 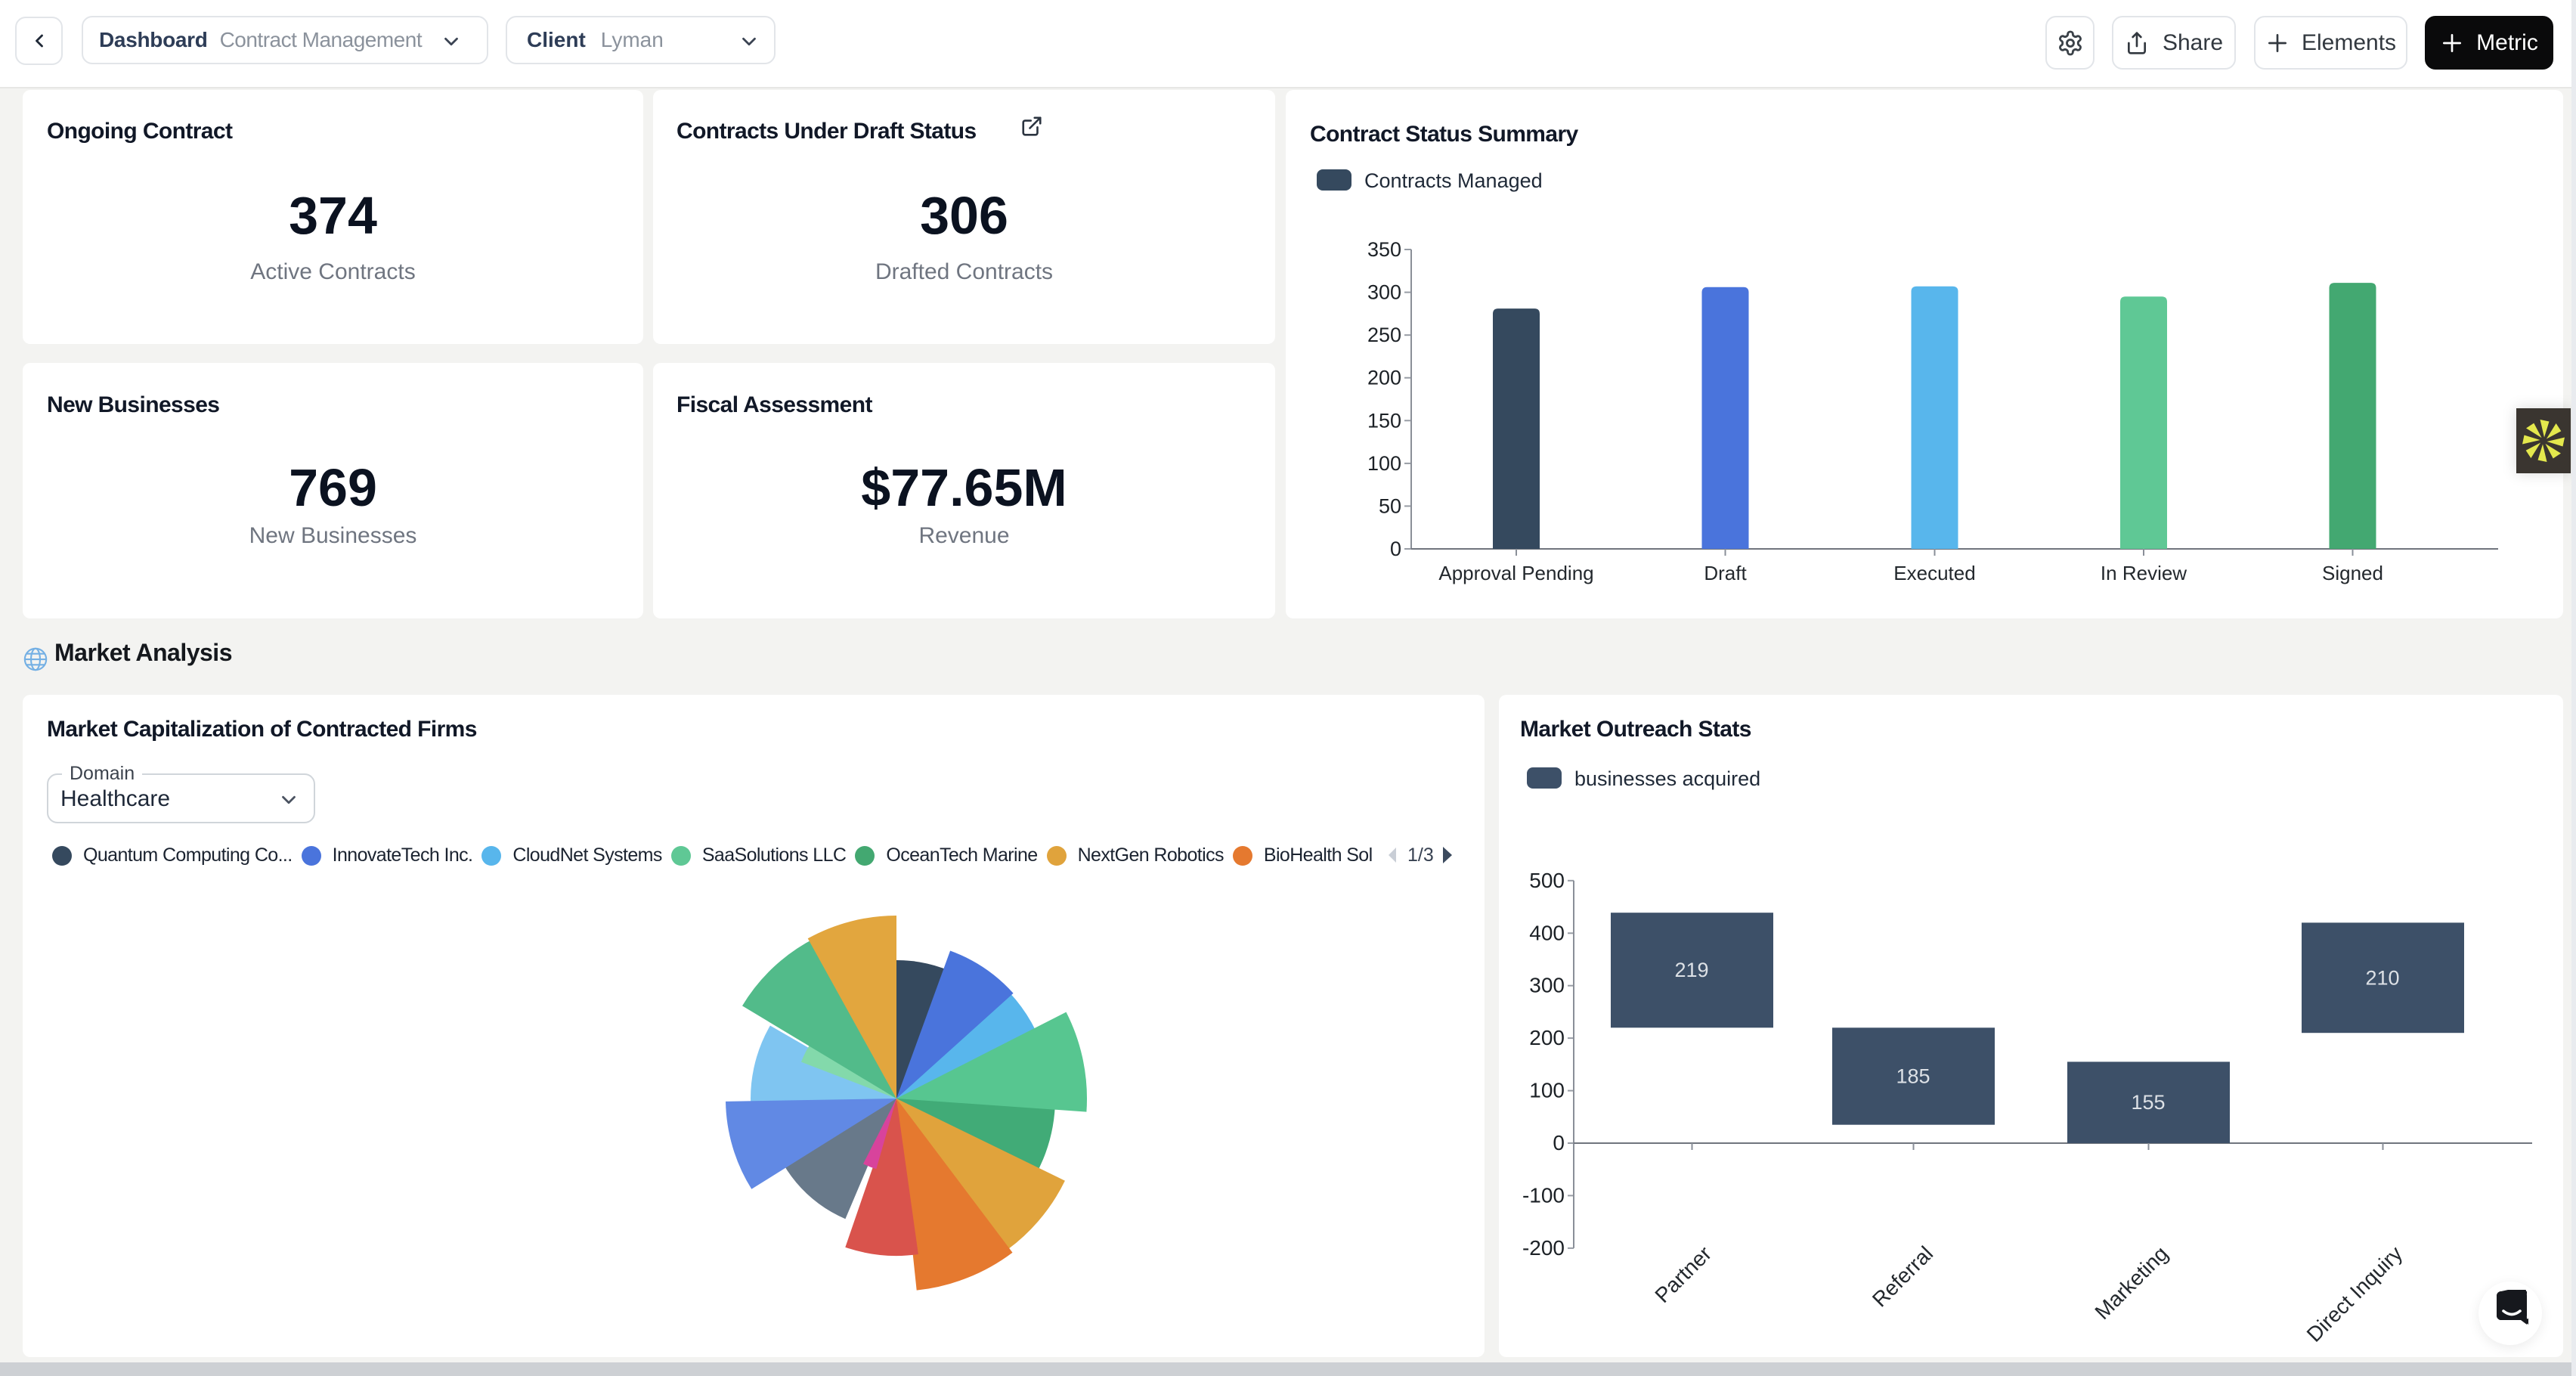 I want to click on svg-text: 185, so click(x=1913, y=1076).